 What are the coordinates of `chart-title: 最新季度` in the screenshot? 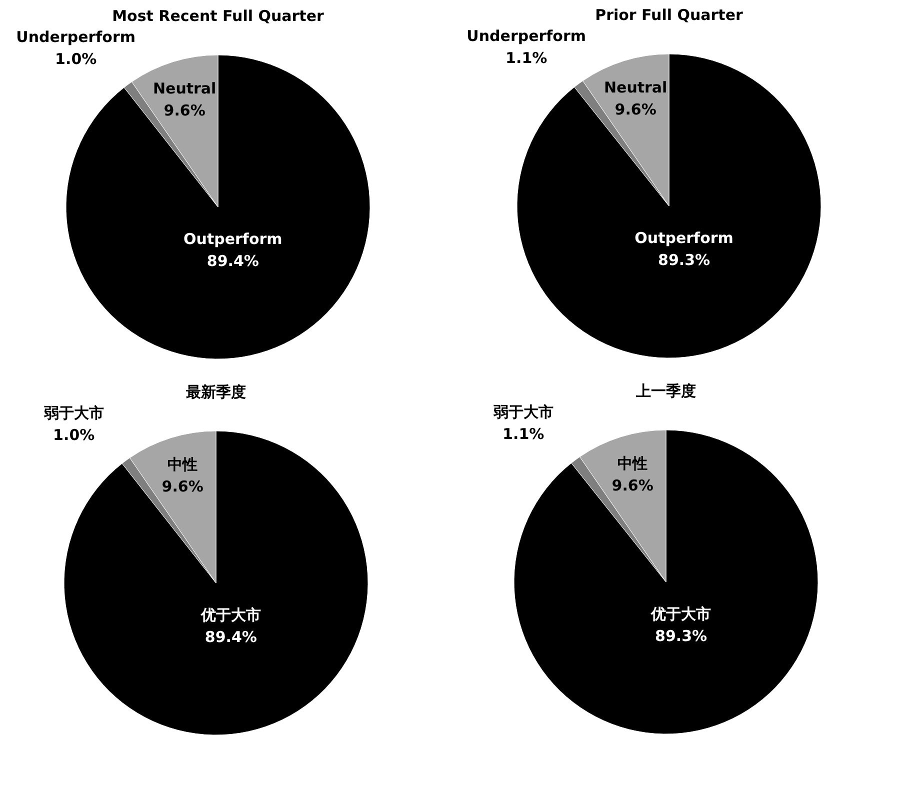 It's located at (215, 391).